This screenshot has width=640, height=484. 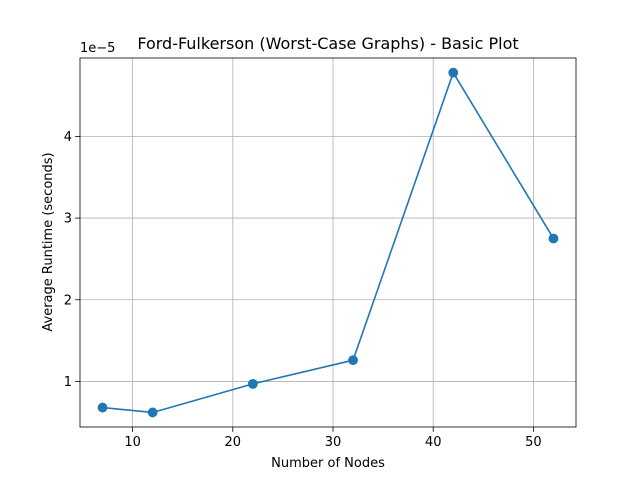 What do you see at coordinates (132, 442) in the screenshot?
I see `x-tick-label: 10` at bounding box center [132, 442].